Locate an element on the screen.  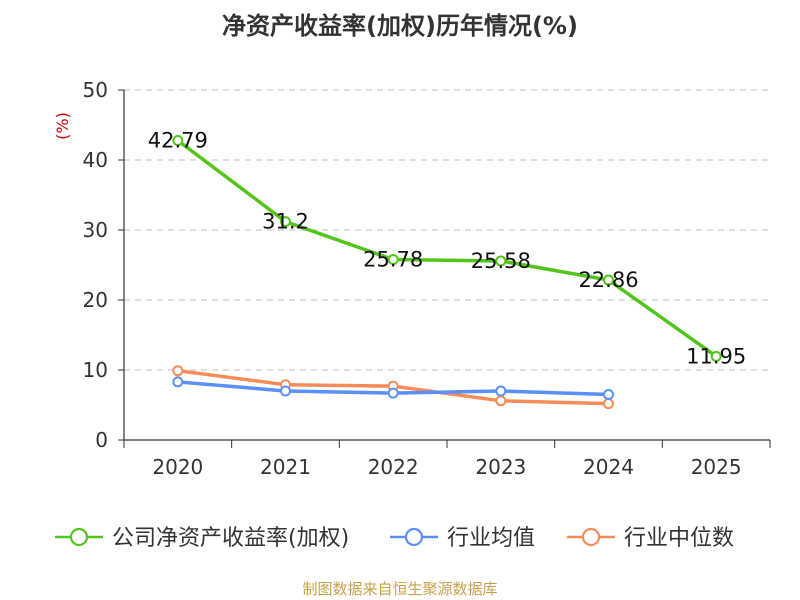
x-tick-label: 2025 is located at coordinates (716, 467).